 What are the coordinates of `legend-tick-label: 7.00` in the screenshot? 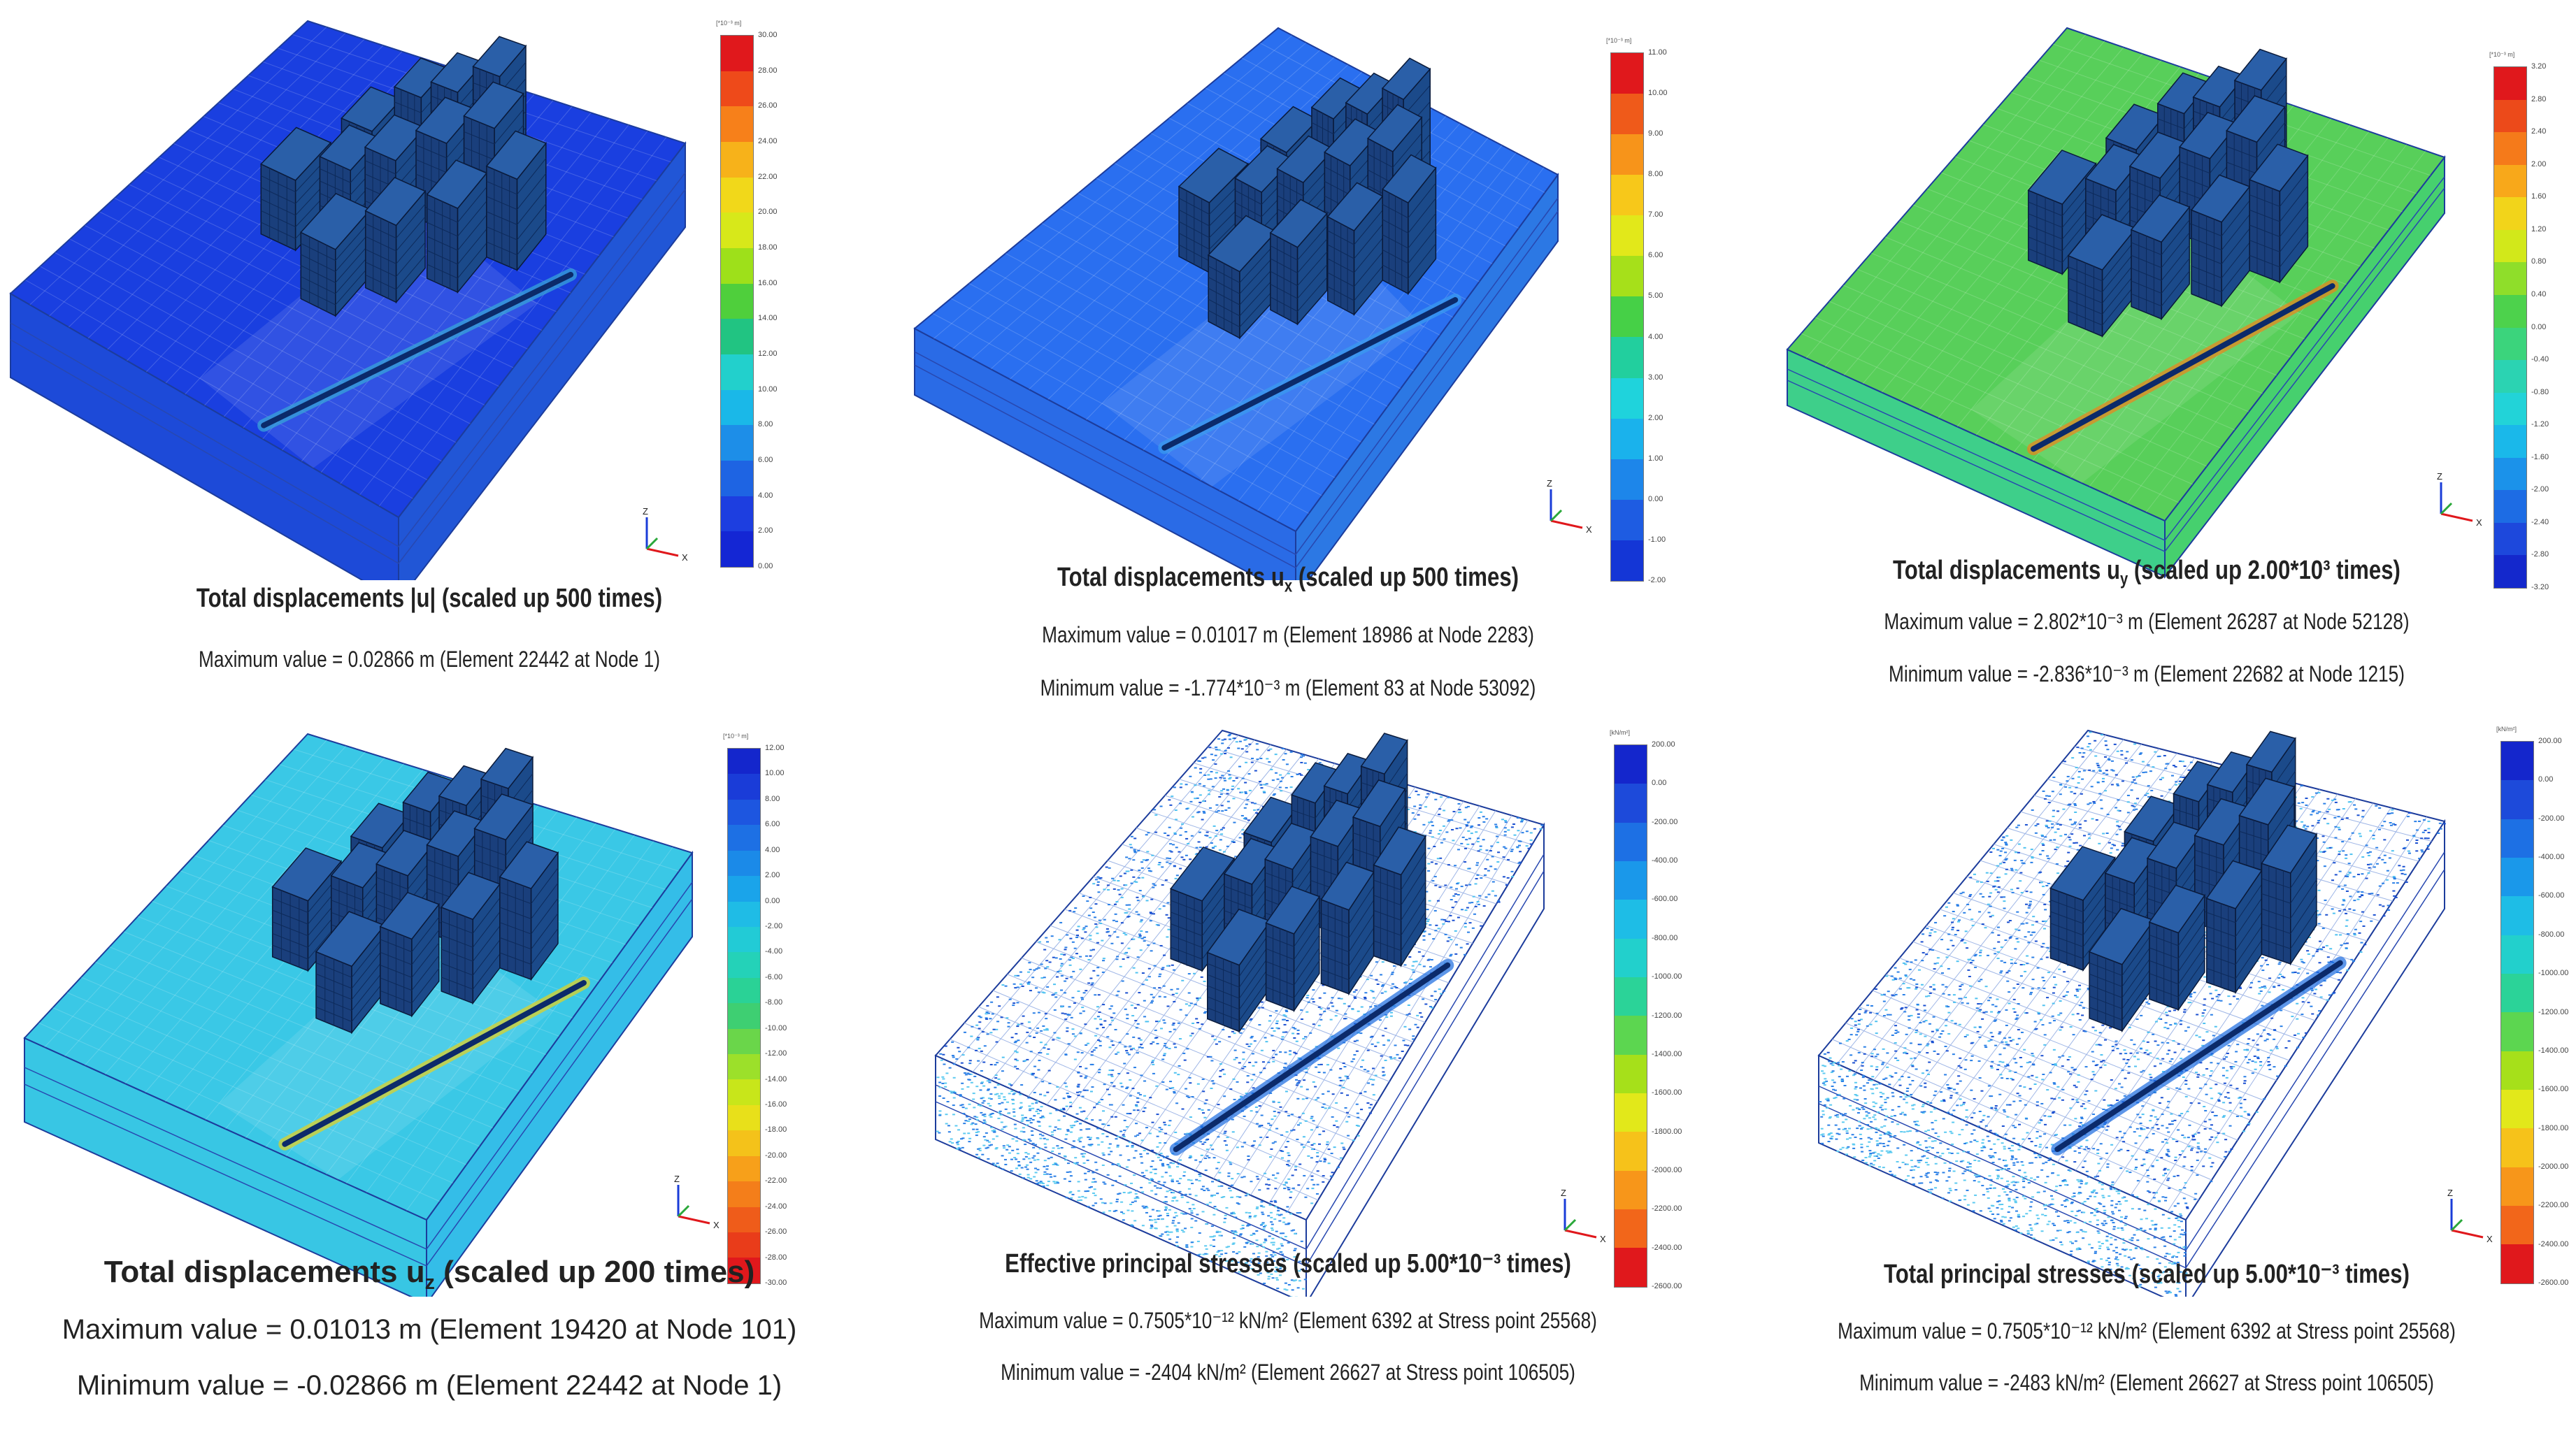 It's located at (1655, 214).